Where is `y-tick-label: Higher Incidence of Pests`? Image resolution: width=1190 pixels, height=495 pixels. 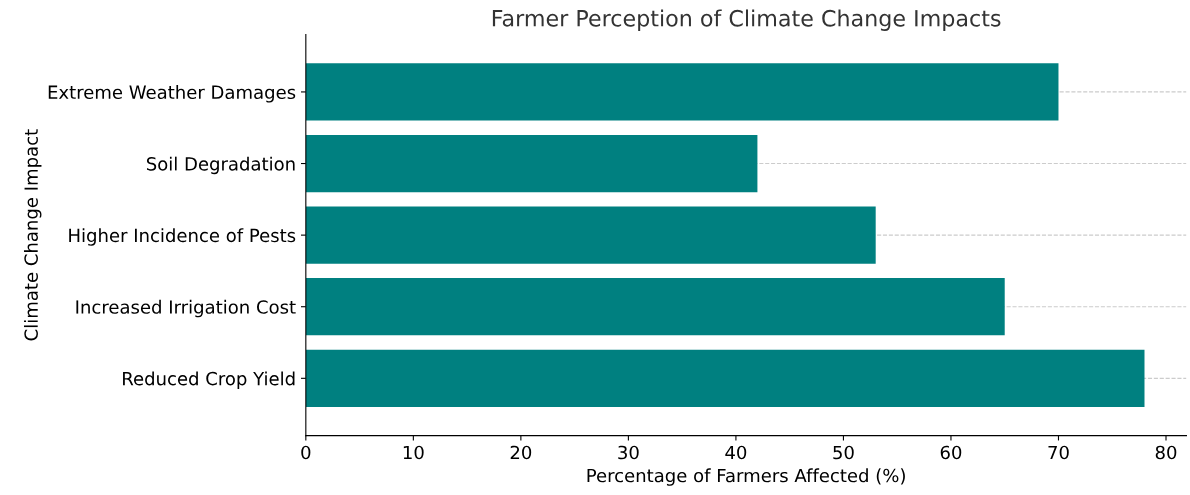
y-tick-label: Higher Incidence of Pests is located at coordinates (182, 237).